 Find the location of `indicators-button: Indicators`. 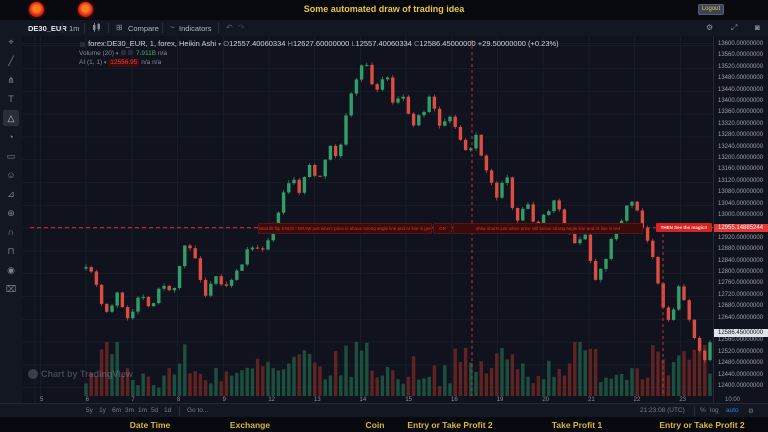

indicators-button: Indicators is located at coordinates (195, 28).